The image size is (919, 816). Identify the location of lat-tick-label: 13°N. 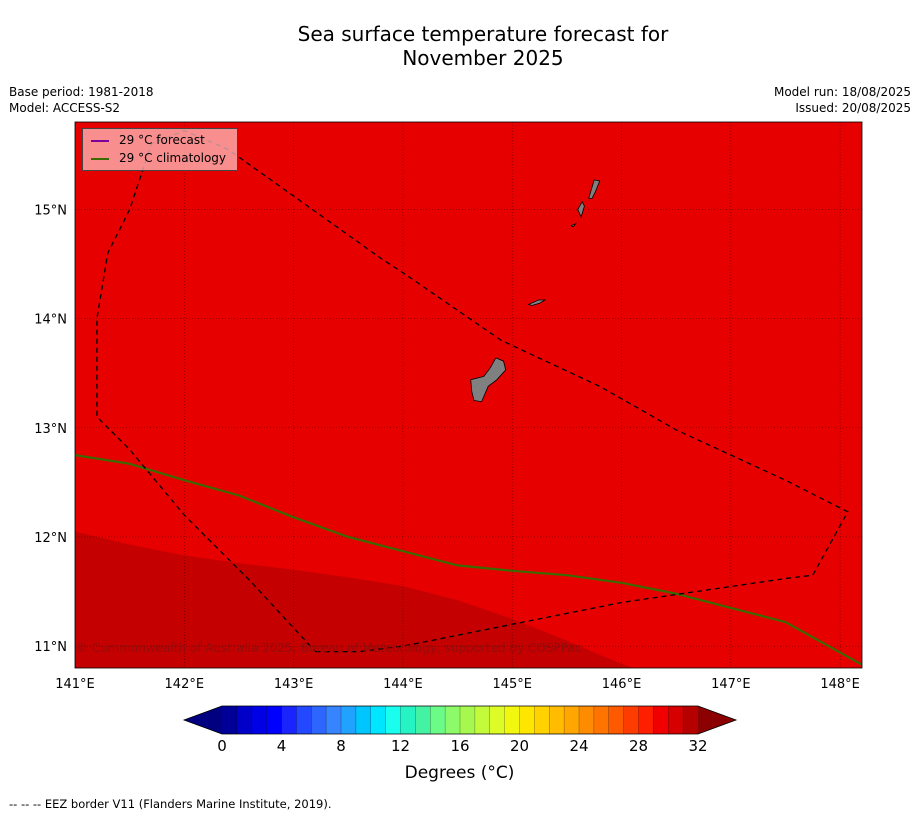
(50, 429).